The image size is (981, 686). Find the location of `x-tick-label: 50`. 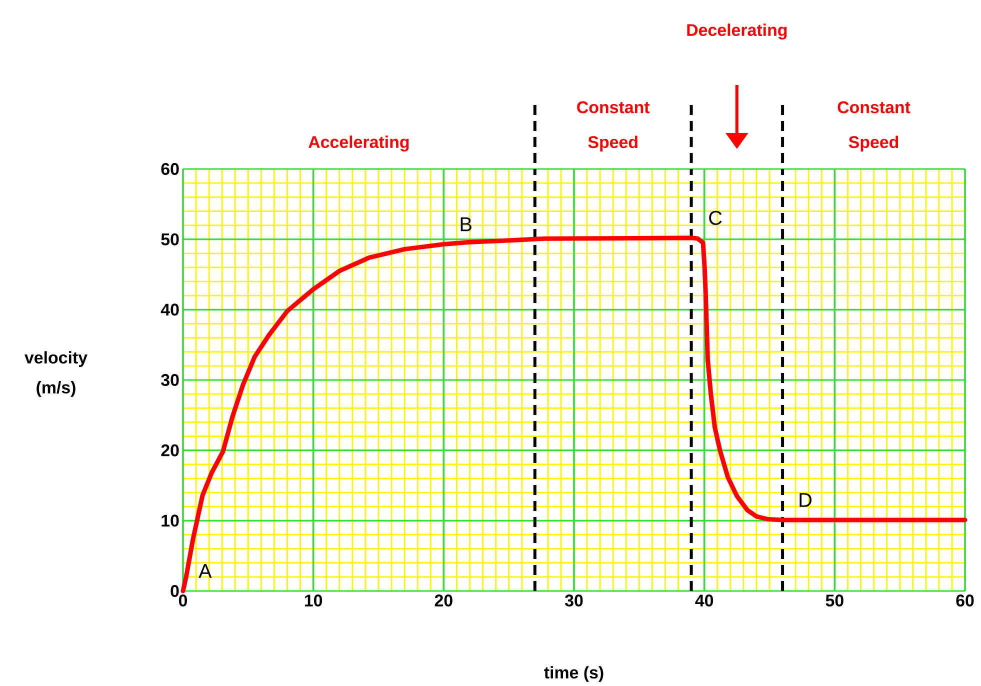

x-tick-label: 50 is located at coordinates (835, 600).